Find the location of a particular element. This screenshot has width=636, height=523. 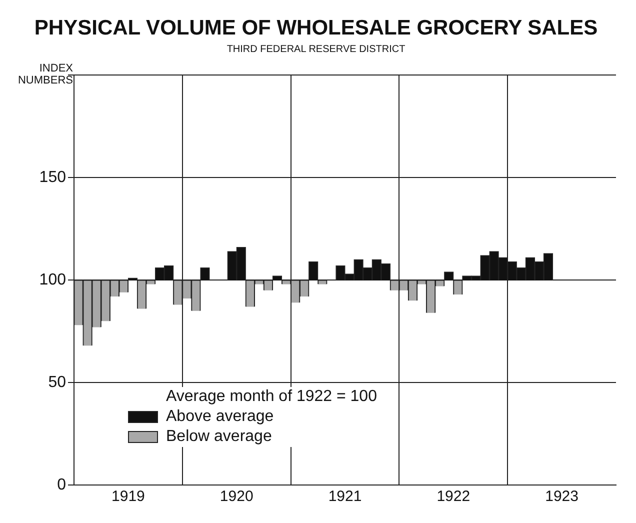

y-tick-label: 100 is located at coordinates (52, 280).